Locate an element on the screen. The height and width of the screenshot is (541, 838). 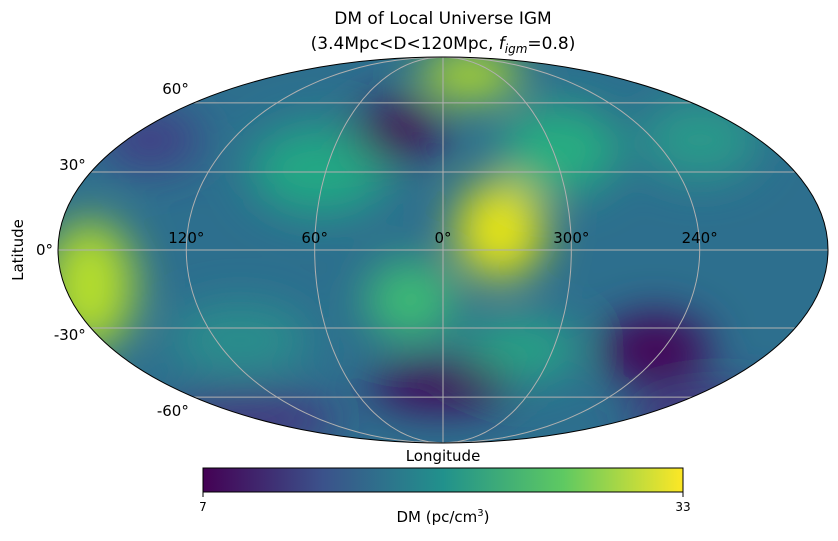
chart-title: DM of Local Universe IGM is located at coordinates (442, 19).